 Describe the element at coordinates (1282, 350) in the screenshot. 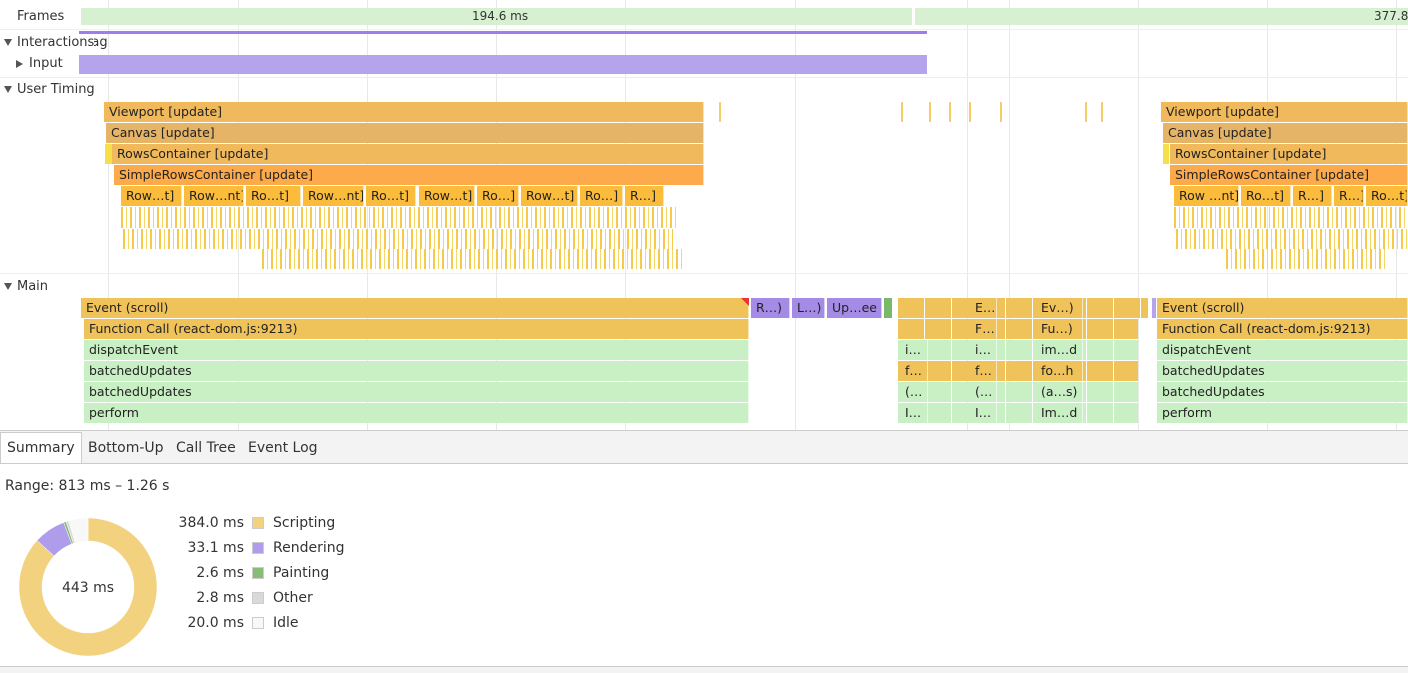

I see `flame-bar: dispatchEvent` at that location.